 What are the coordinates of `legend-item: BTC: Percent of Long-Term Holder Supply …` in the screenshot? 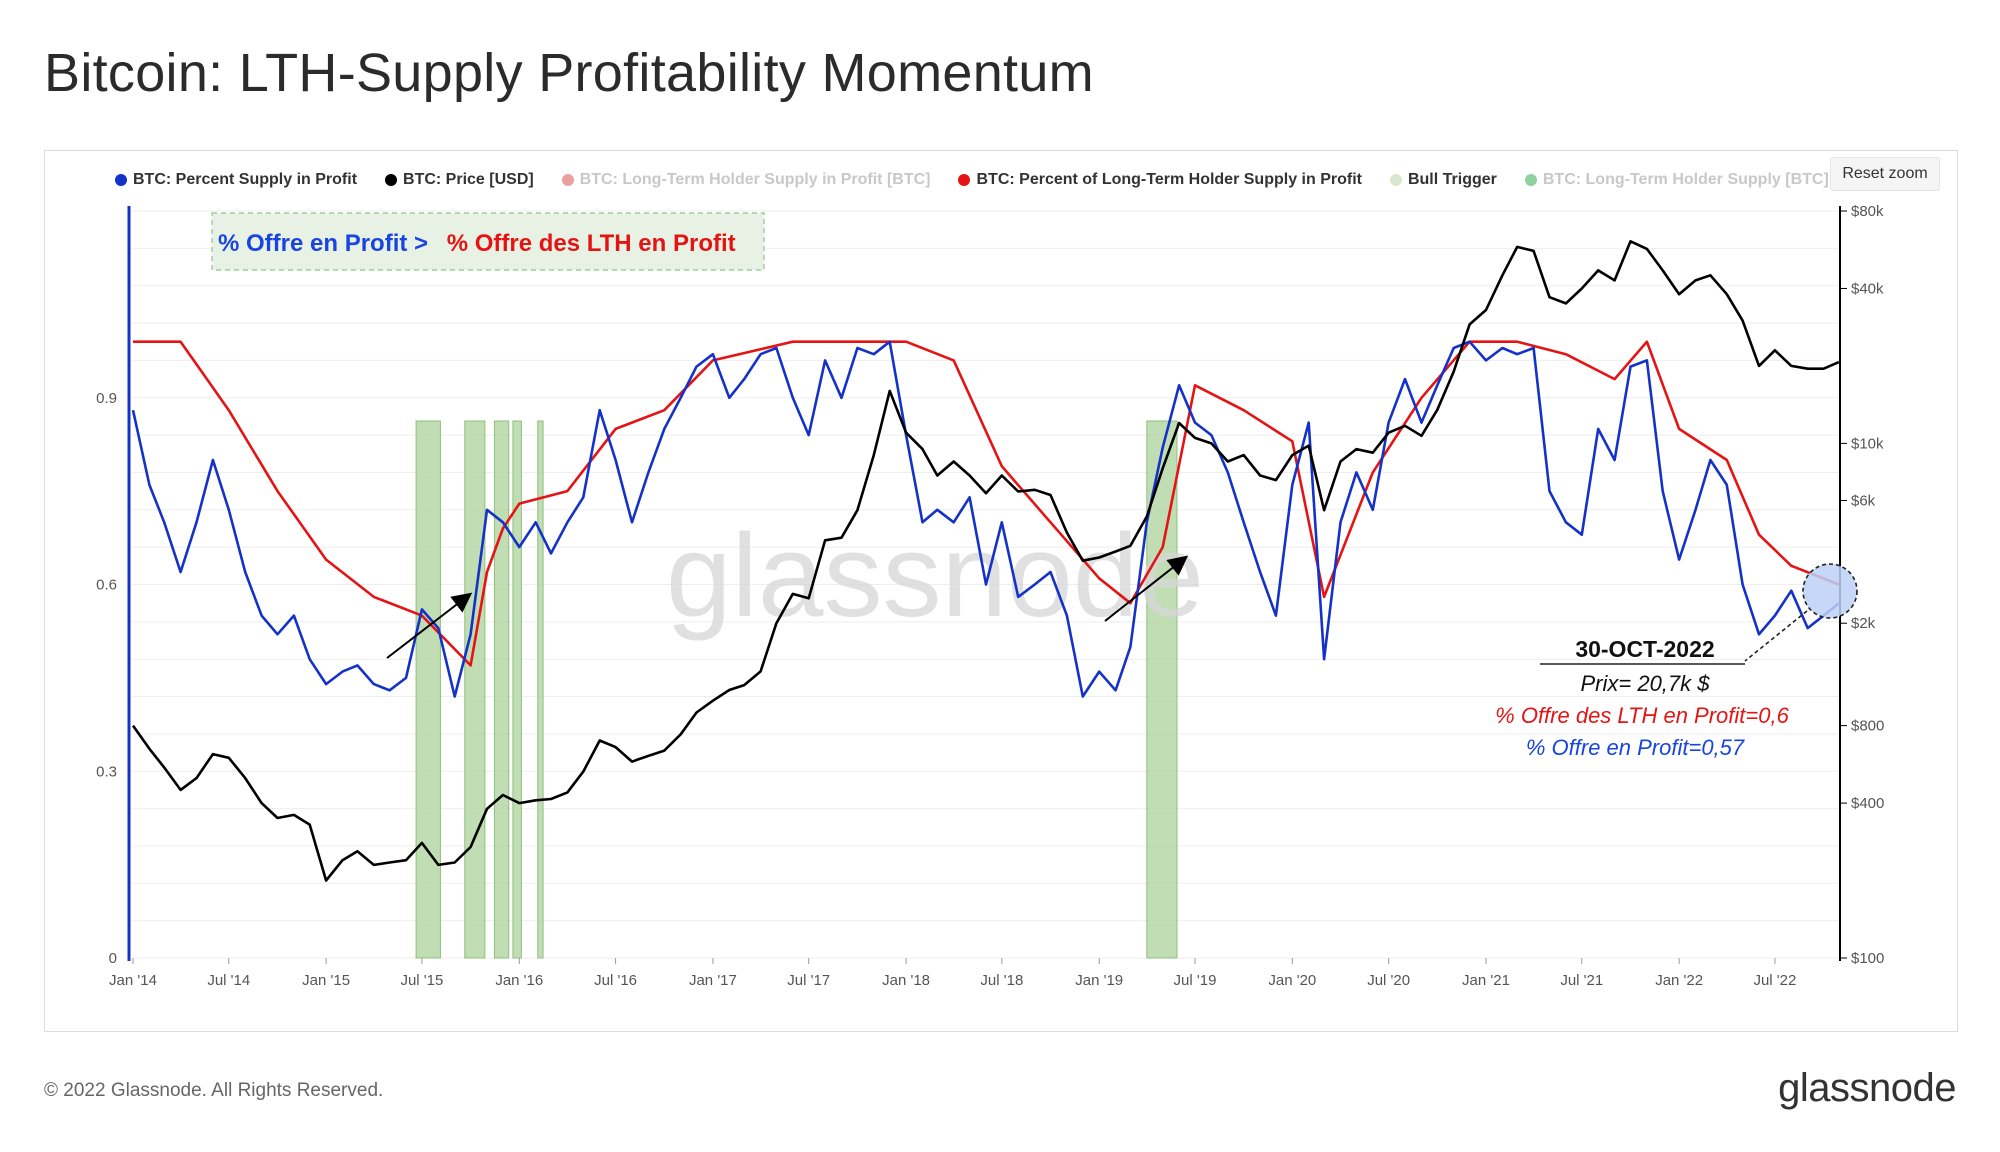 It's located at (1160, 180).